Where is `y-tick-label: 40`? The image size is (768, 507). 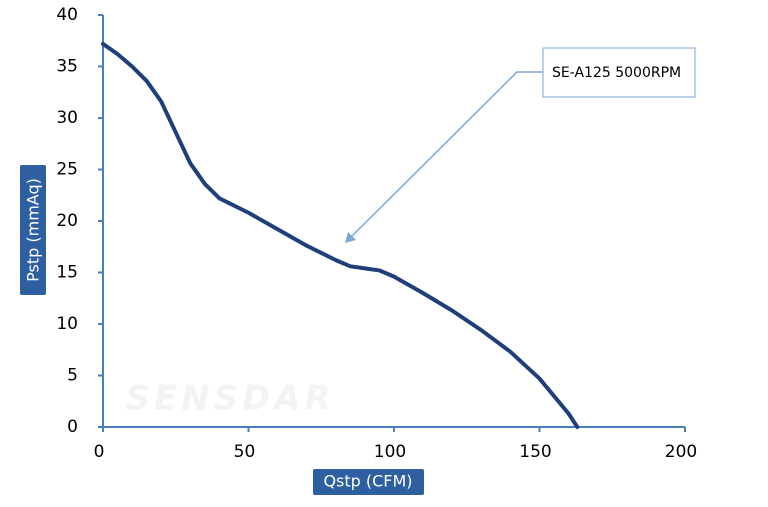
y-tick-label: 40 is located at coordinates (67, 15).